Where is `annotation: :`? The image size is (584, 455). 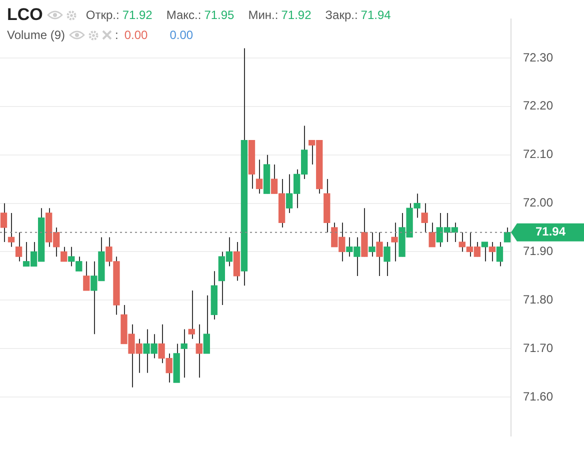
annotation: : is located at coordinates (116, 35).